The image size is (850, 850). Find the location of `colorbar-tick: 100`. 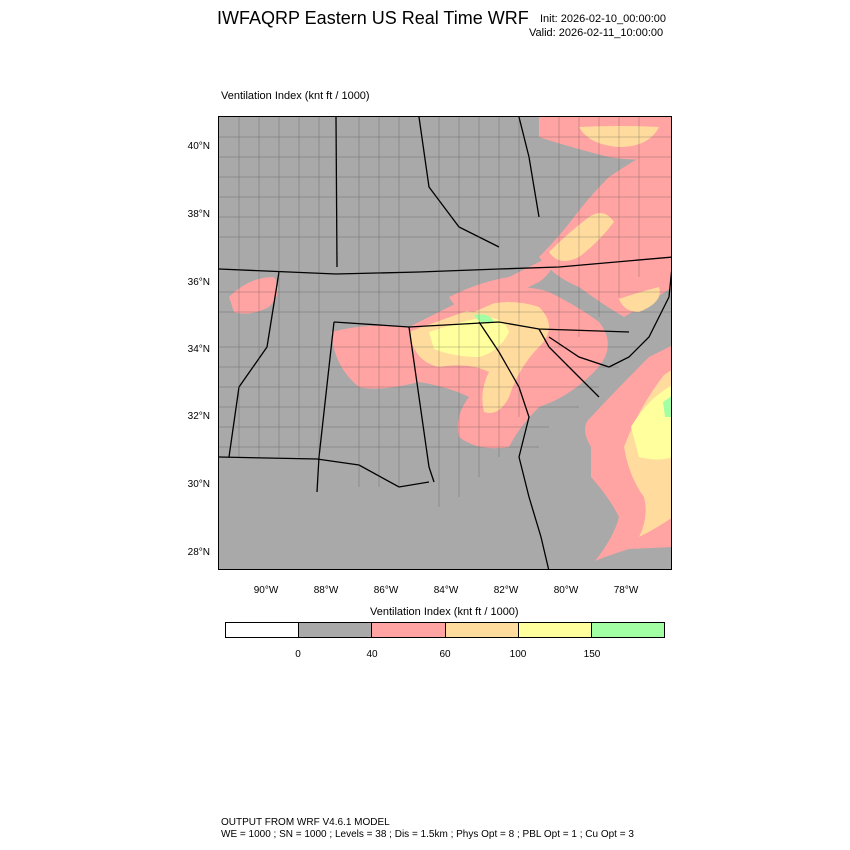

colorbar-tick: 100 is located at coordinates (518, 654).